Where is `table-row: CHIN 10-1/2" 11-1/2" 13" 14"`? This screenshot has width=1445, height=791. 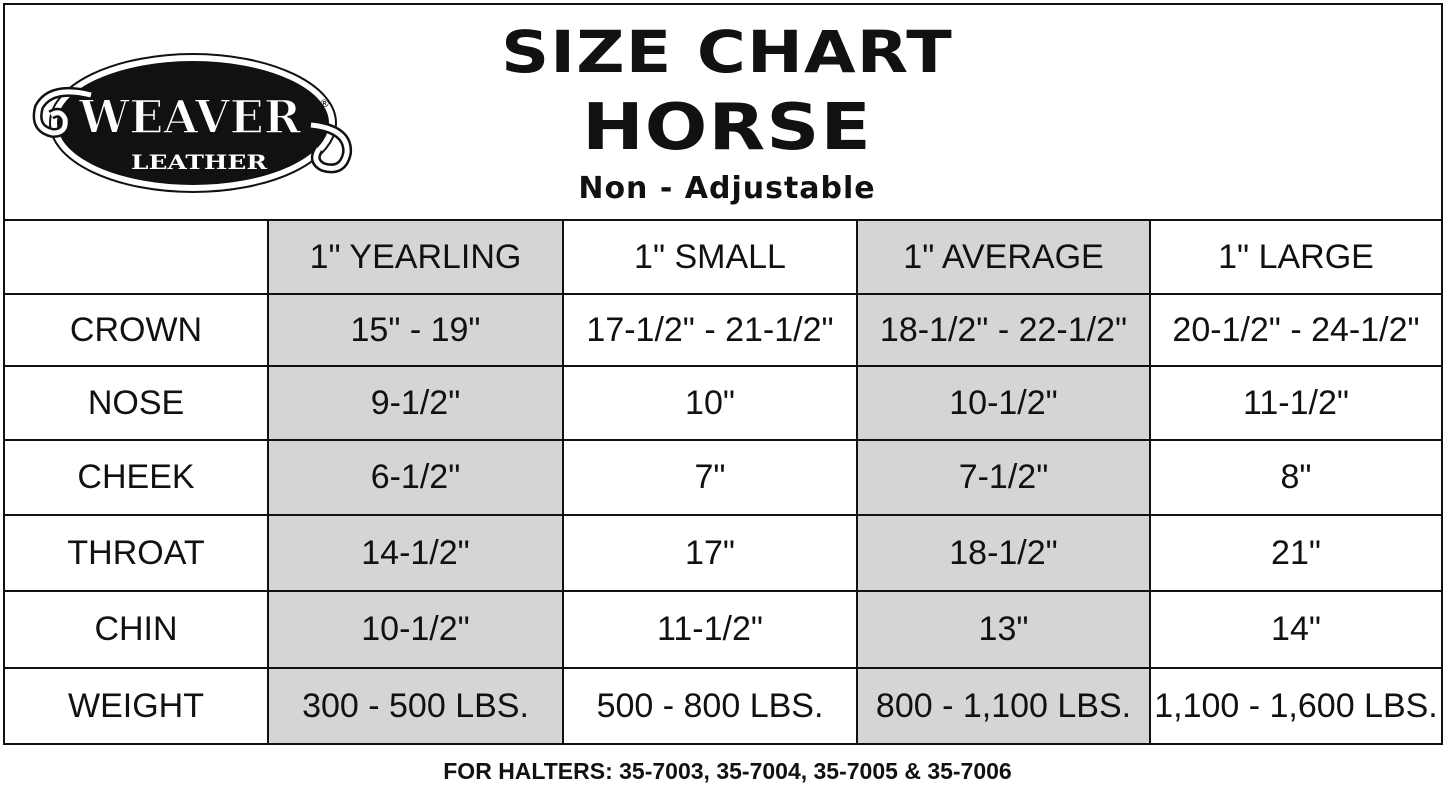 table-row: CHIN 10-1/2" 11-1/2" 13" 14" is located at coordinates (723, 629).